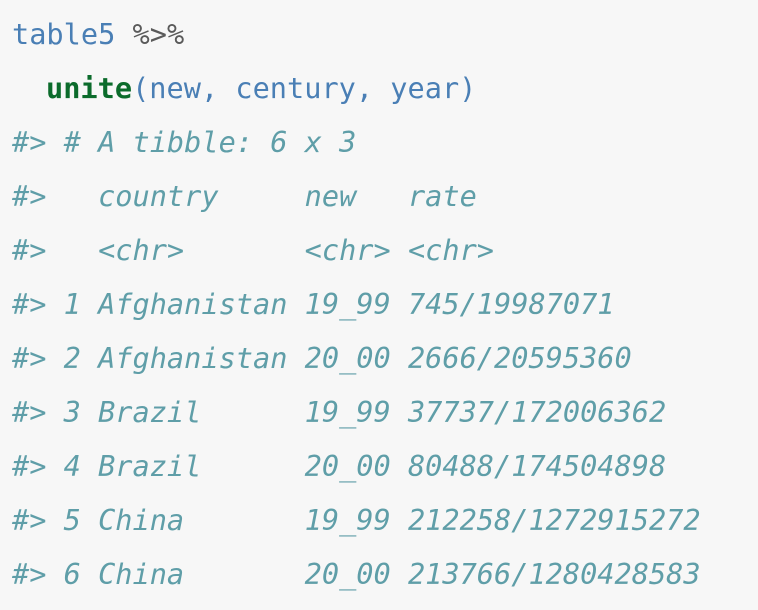 The image size is (758, 610). Describe the element at coordinates (253, 250) in the screenshot. I see `output-line: #> <chr> <chr> <chr>` at that location.